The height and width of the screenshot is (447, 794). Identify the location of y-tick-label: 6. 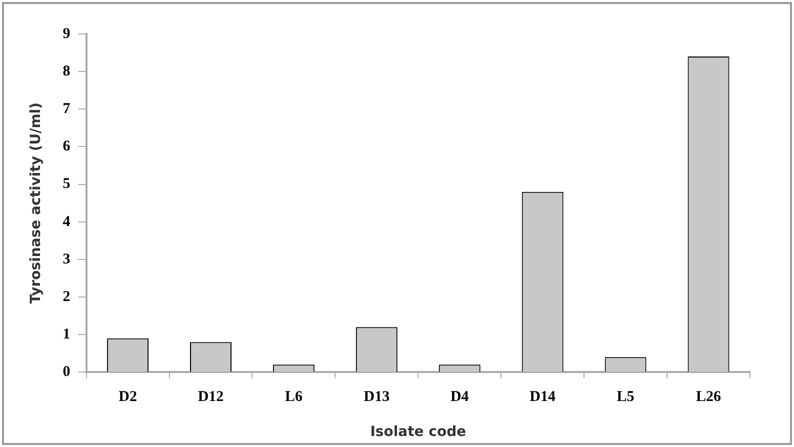
(66, 146).